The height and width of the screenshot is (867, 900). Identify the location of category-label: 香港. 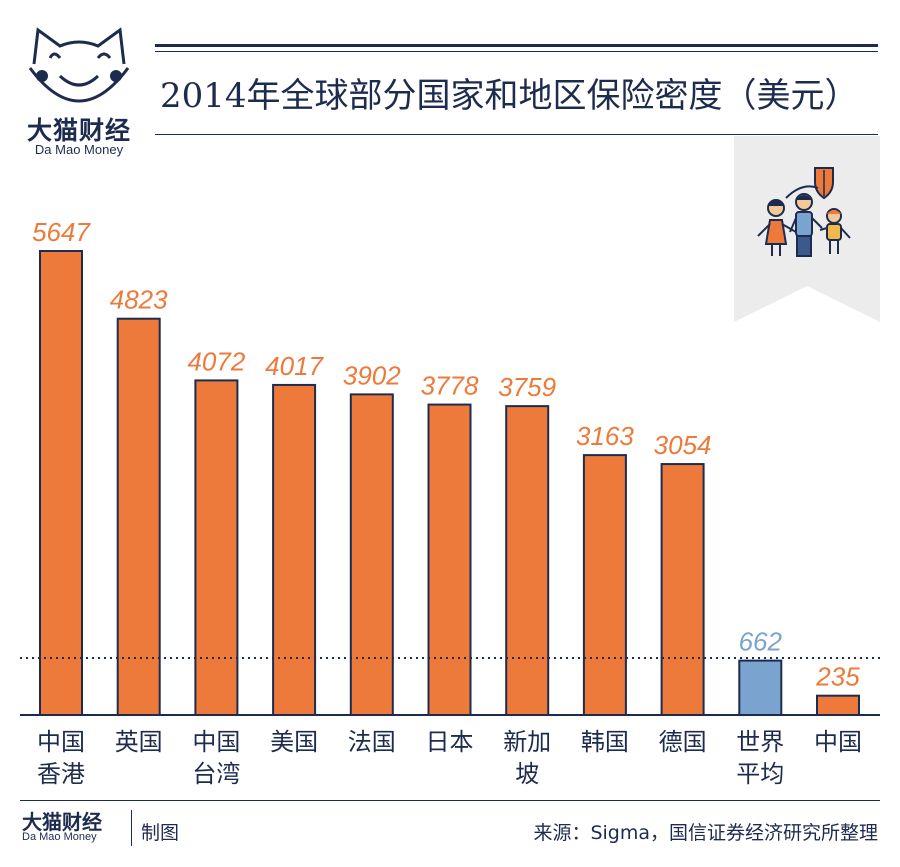
(61, 774).